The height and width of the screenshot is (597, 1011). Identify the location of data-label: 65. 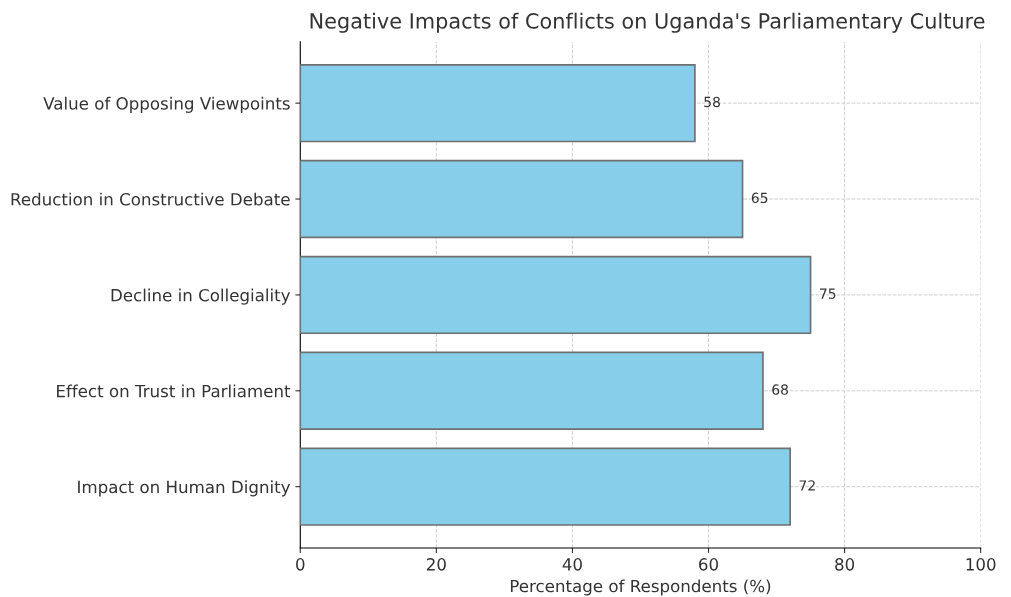
(759, 198).